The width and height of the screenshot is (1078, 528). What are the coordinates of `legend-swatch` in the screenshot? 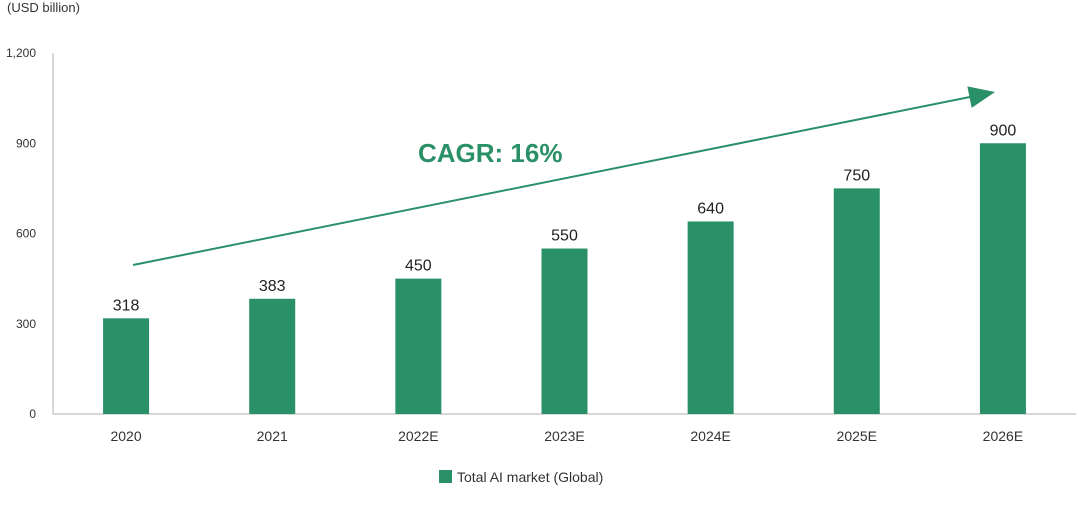 It's located at (445, 476).